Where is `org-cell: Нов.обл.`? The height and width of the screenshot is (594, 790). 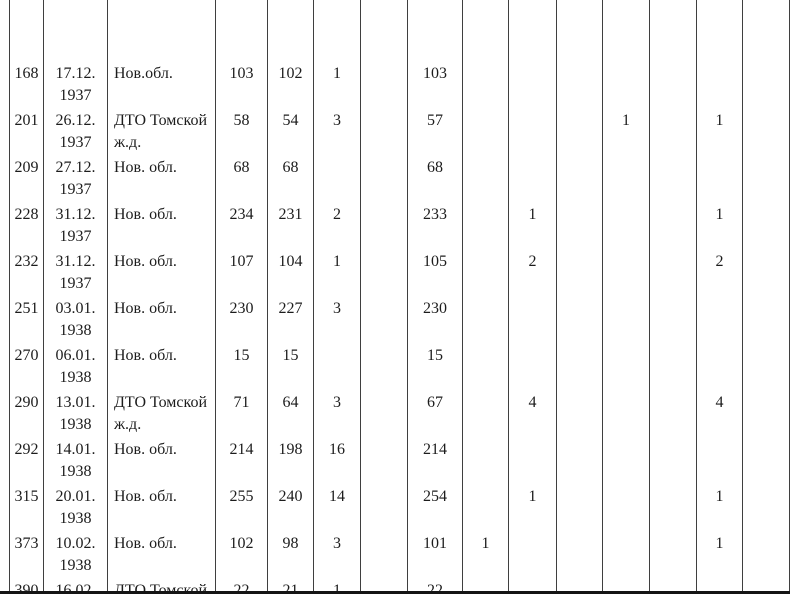 org-cell: Нов.обл. is located at coordinates (161, 83).